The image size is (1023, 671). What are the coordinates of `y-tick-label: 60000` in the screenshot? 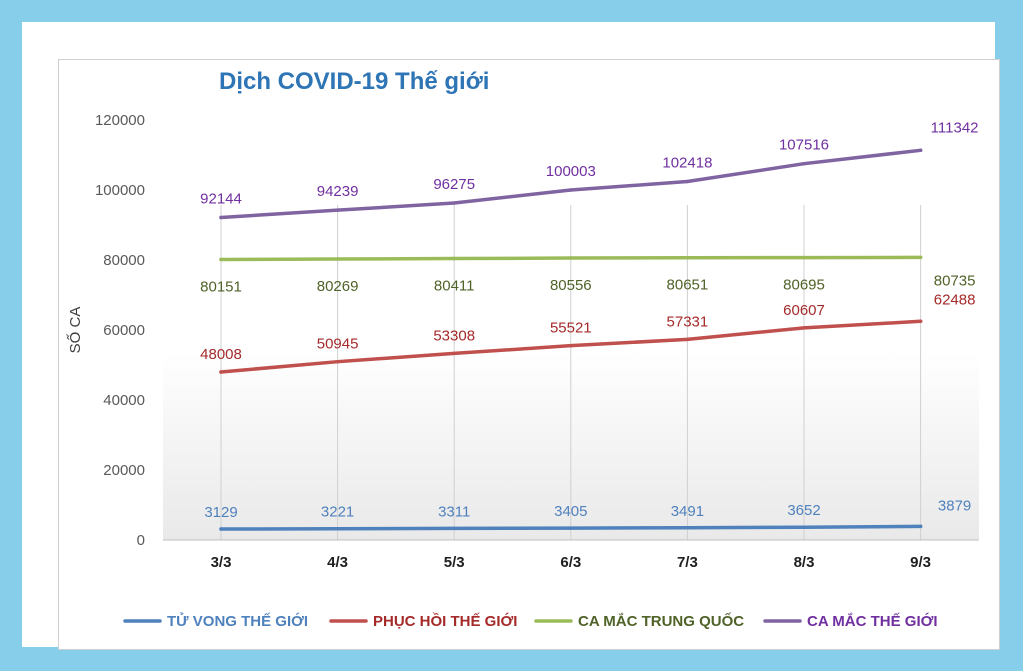 It's located at (124, 330).